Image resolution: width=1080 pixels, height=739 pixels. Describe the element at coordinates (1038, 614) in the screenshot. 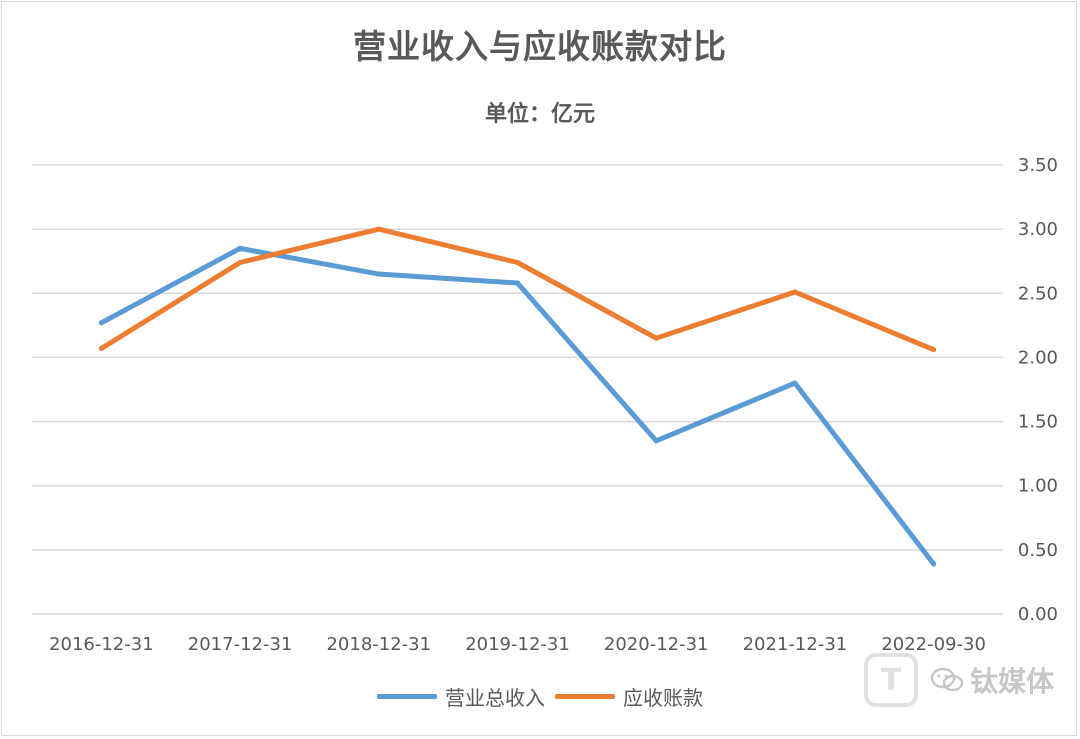

I see `y-tick-label: 0.00` at that location.